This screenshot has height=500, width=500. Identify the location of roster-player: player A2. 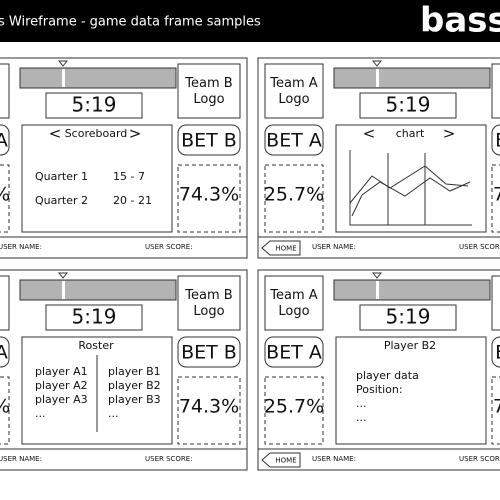
(61, 385).